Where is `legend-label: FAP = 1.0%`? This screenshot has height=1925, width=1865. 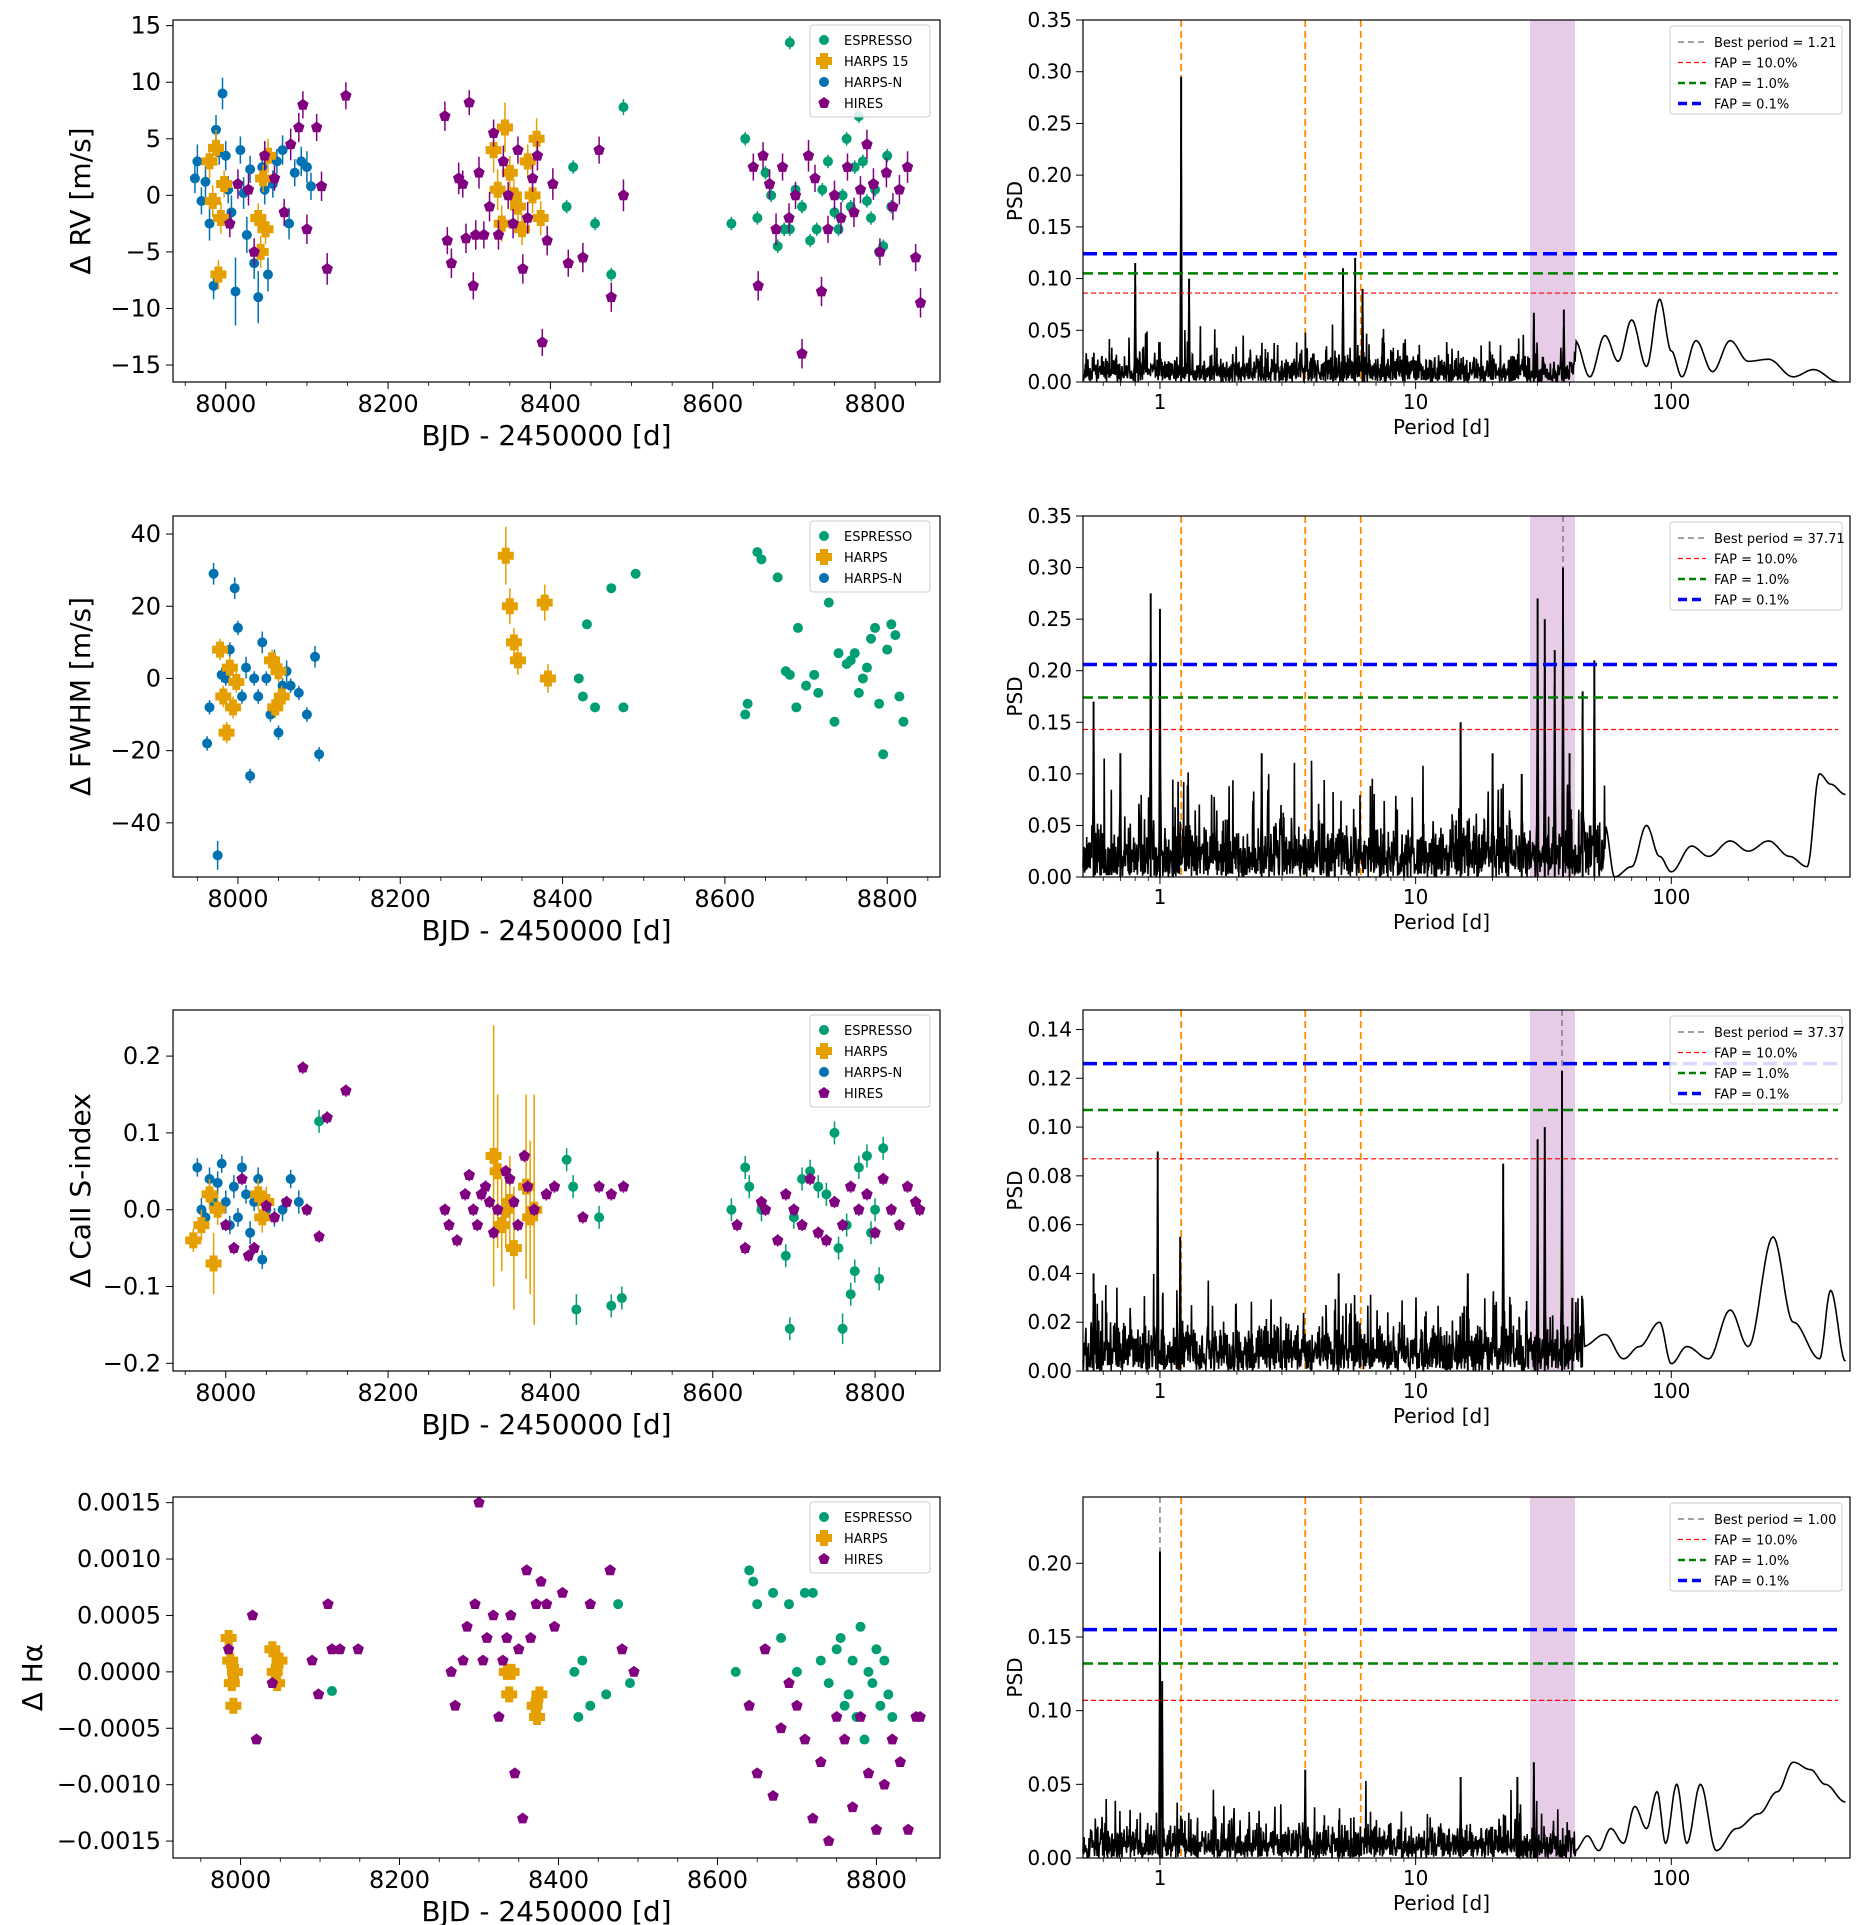
legend-label: FAP = 1.0% is located at coordinates (1751, 1074).